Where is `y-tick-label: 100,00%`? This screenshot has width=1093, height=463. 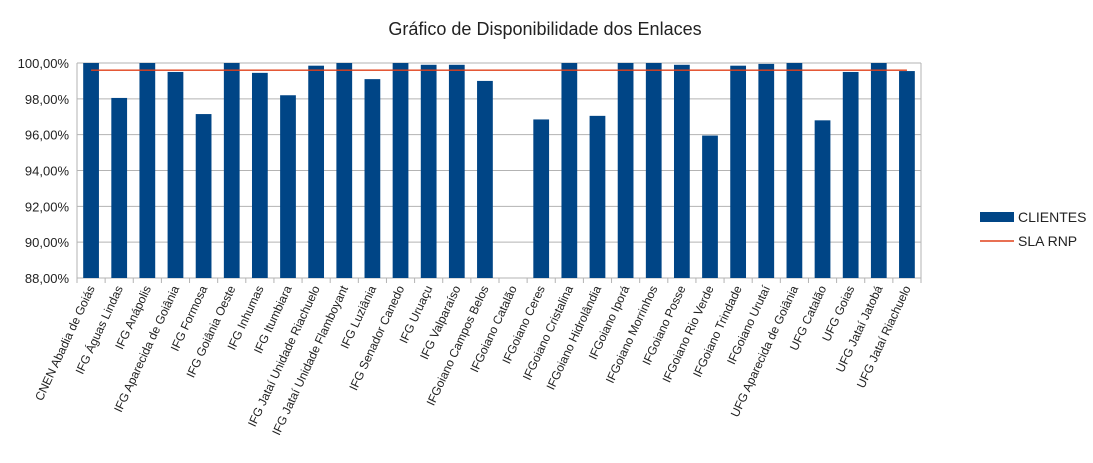
y-tick-label: 100,00% is located at coordinates (44, 63).